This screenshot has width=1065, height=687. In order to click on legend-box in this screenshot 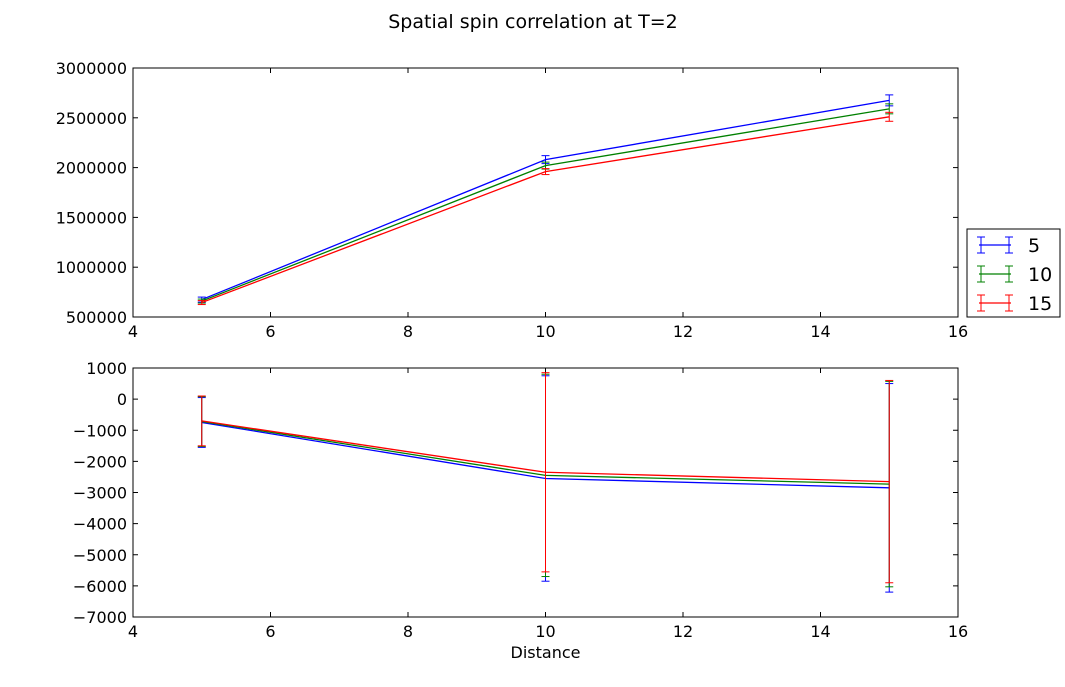, I will do `click(1013, 273)`.